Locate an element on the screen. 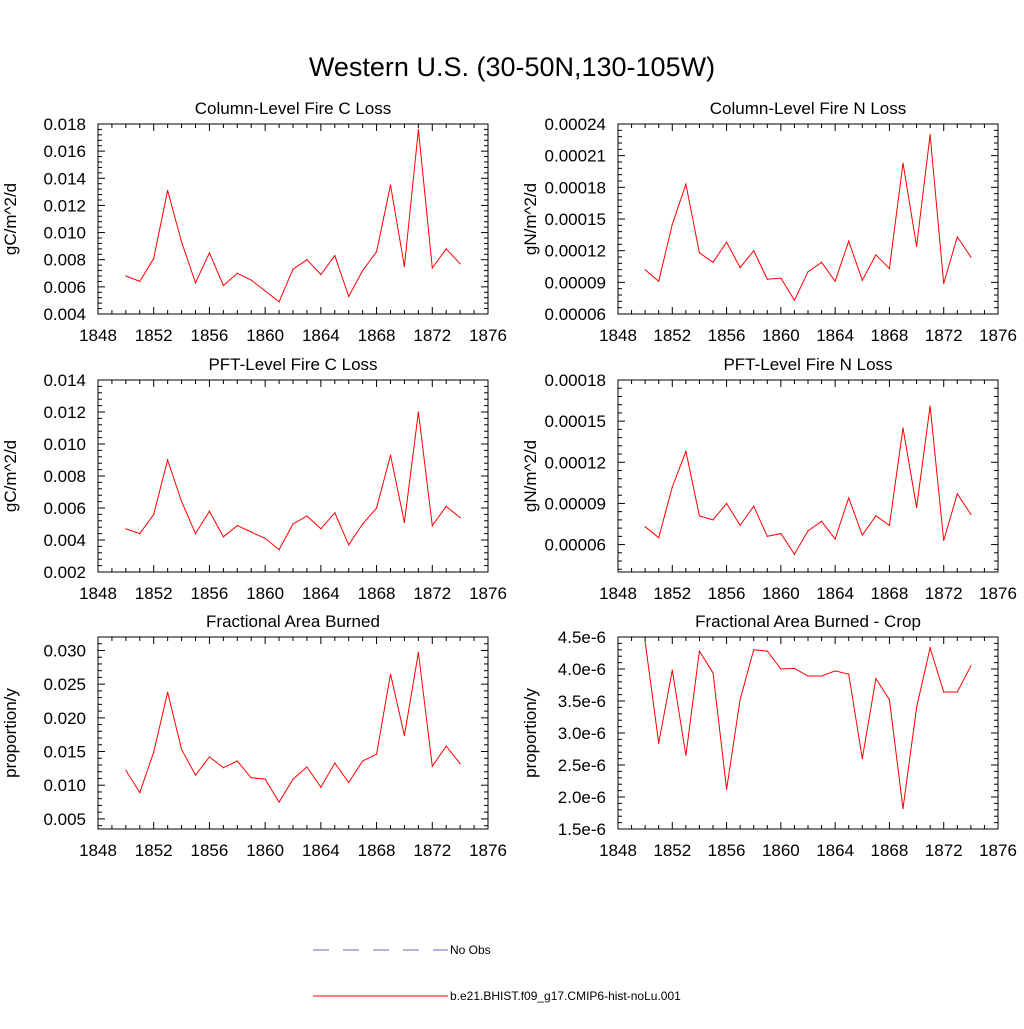  x-tick-label: 1864 is located at coordinates (321, 850).